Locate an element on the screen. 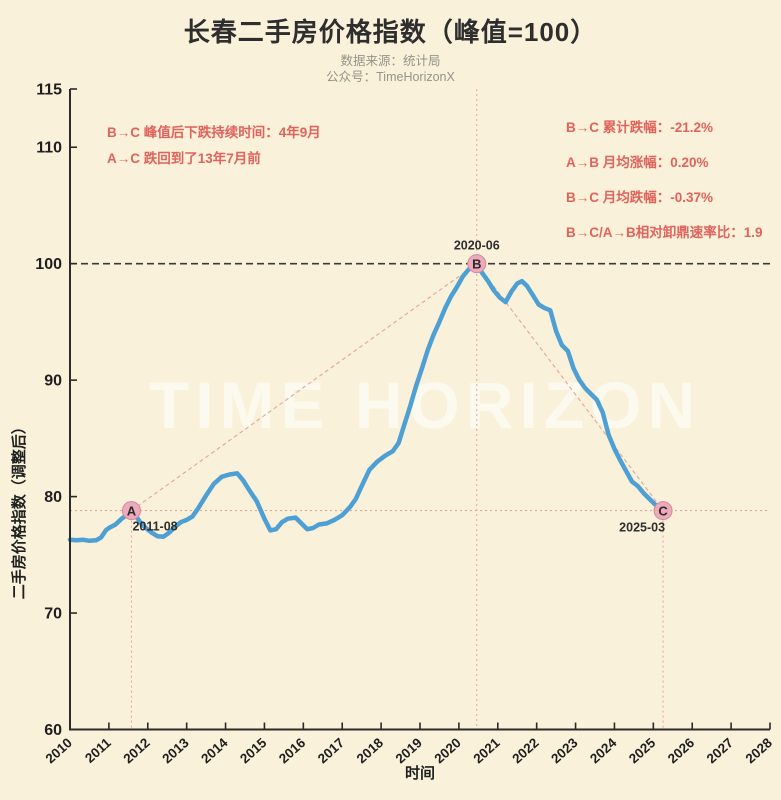 The width and height of the screenshot is (781, 800). x-tick-label: 2018 is located at coordinates (370, 751).